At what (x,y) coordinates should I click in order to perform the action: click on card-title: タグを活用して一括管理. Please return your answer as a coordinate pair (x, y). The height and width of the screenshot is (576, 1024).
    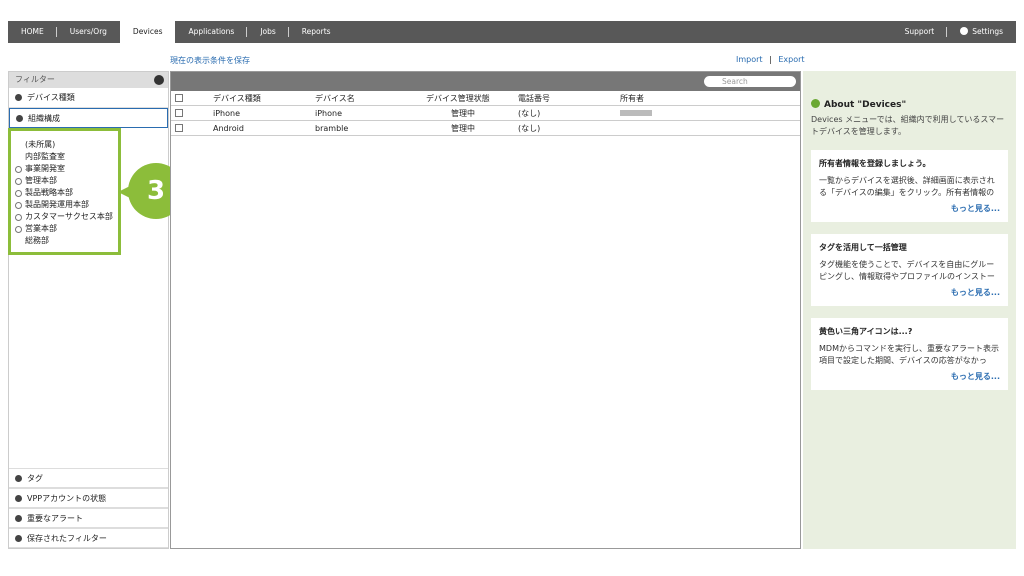
    Looking at the image, I should click on (863, 247).